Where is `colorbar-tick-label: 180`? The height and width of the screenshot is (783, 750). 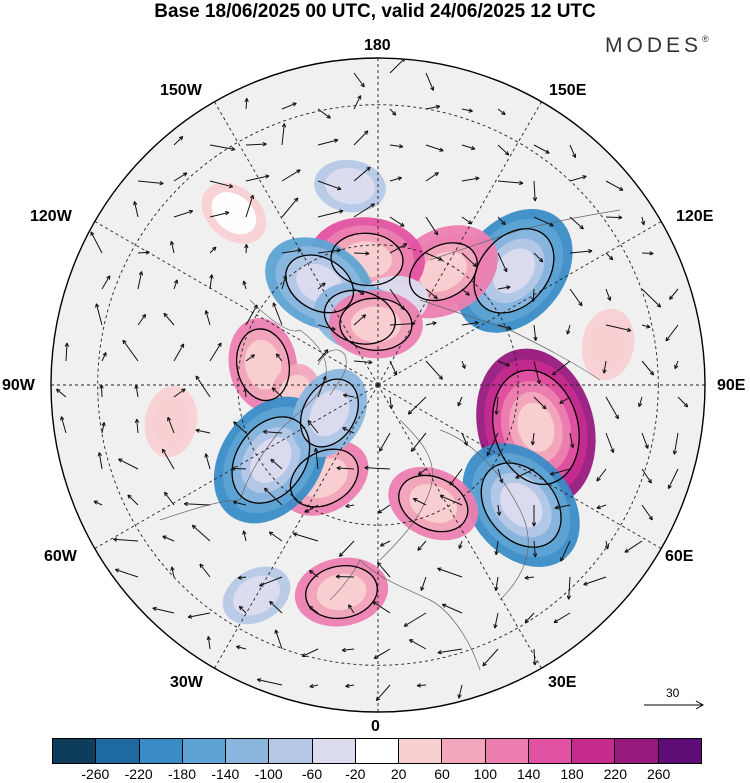 colorbar-tick-label: 180 is located at coordinates (572, 774).